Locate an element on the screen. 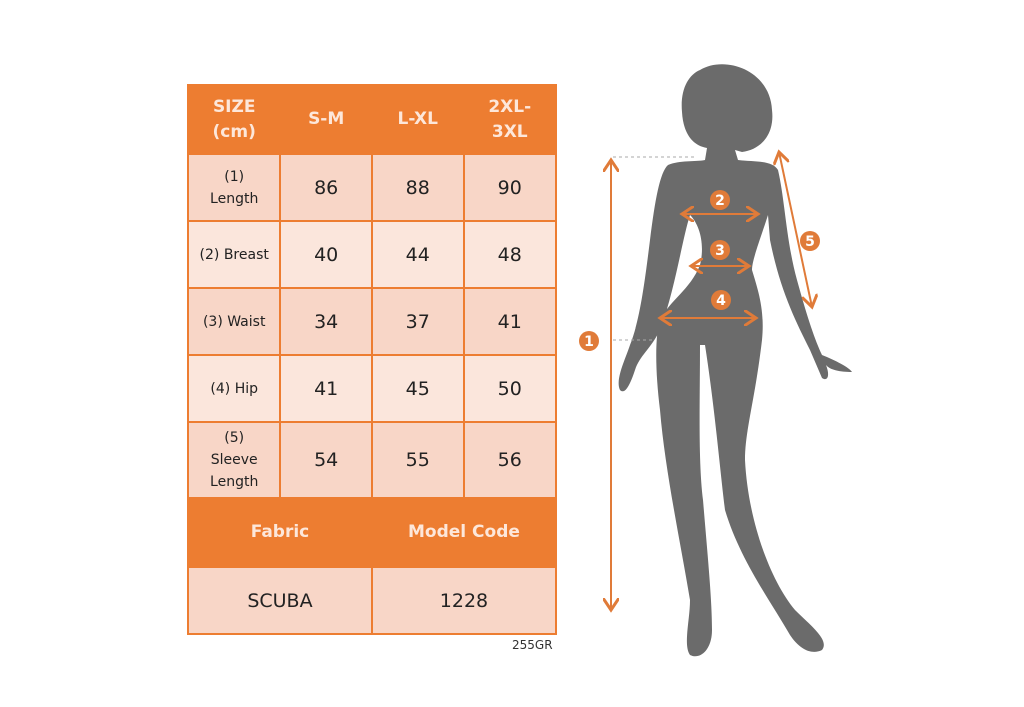 This screenshot has width=1024, height=707. marker-2-icon is located at coordinates (720, 200).